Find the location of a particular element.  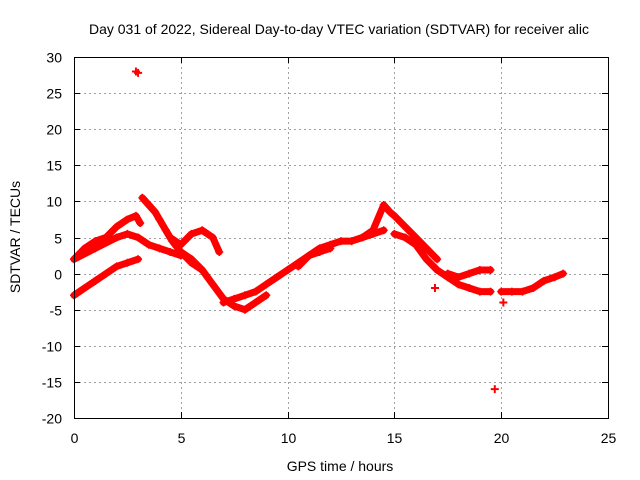

y-tick-label: -15 is located at coordinates (52, 383).